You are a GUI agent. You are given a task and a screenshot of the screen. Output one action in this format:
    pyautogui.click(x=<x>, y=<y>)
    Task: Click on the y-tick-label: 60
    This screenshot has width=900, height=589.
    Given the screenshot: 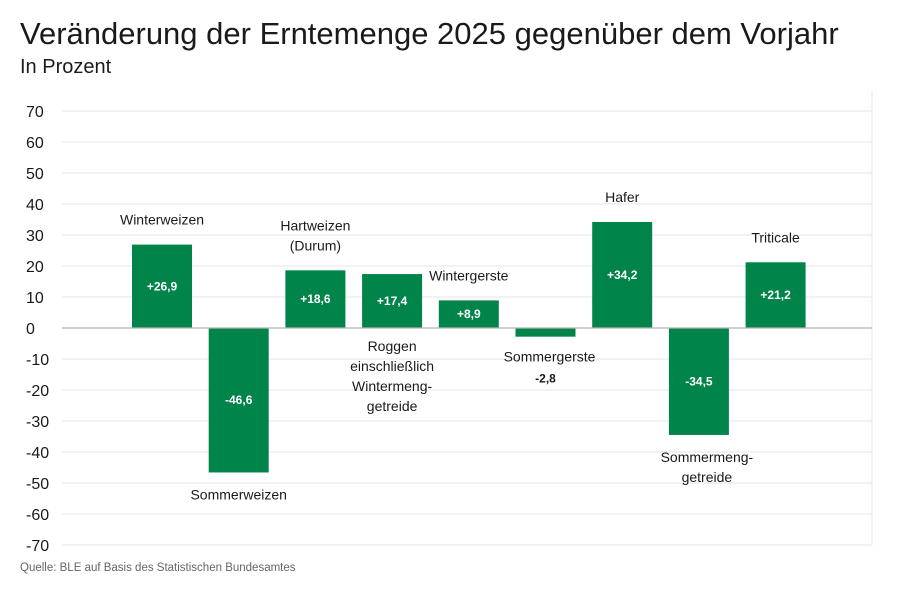 What is the action you would take?
    pyautogui.click(x=35, y=143)
    